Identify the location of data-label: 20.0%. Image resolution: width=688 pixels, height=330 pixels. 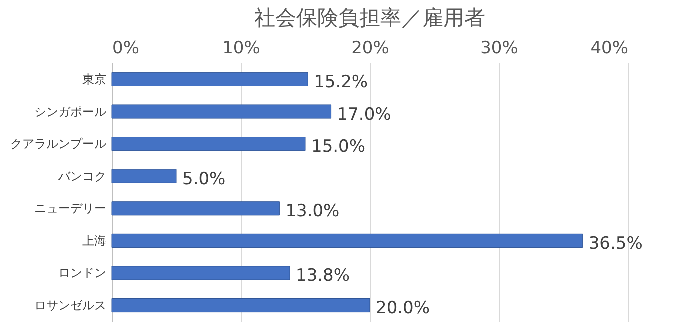
(403, 308).